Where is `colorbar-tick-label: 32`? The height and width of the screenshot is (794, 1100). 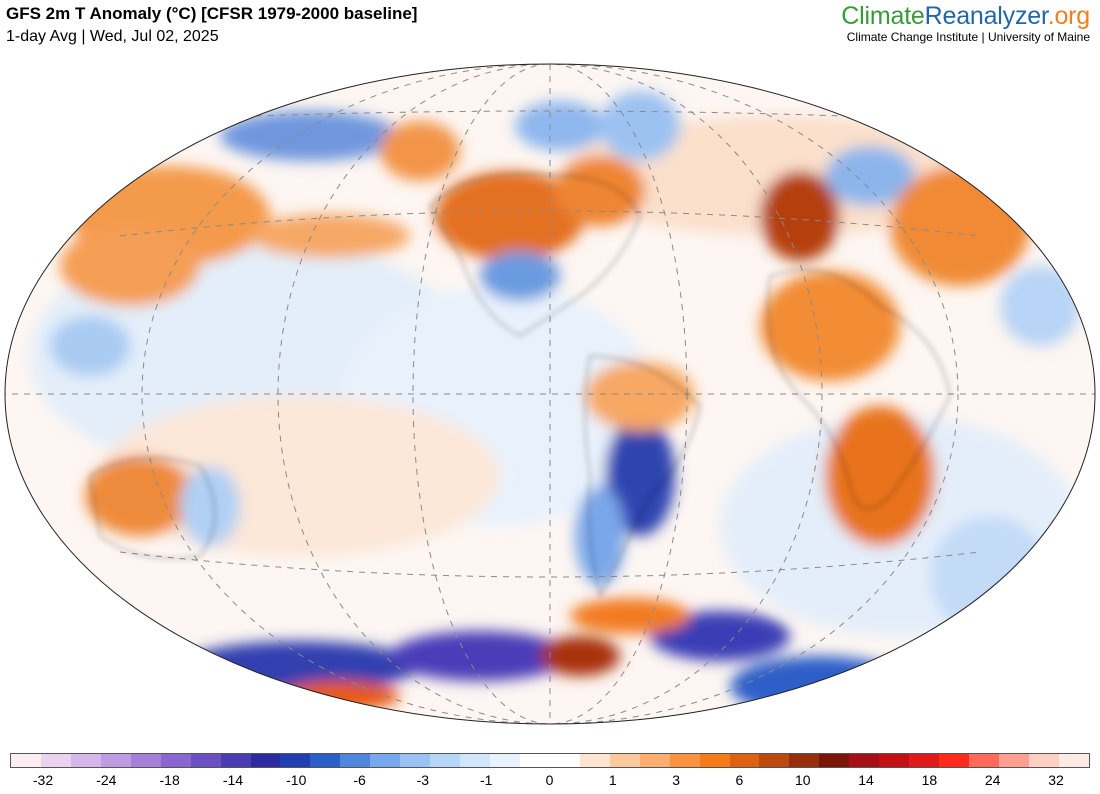
colorbar-tick-label: 32 is located at coordinates (1056, 780).